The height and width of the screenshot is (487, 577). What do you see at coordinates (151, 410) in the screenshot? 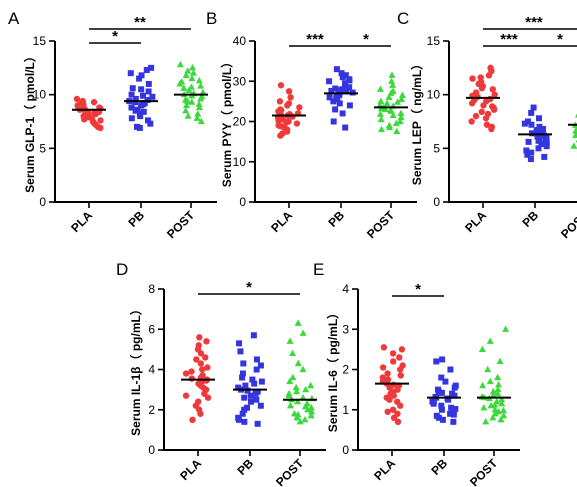
I see `y-tick-label: 2` at bounding box center [151, 410].